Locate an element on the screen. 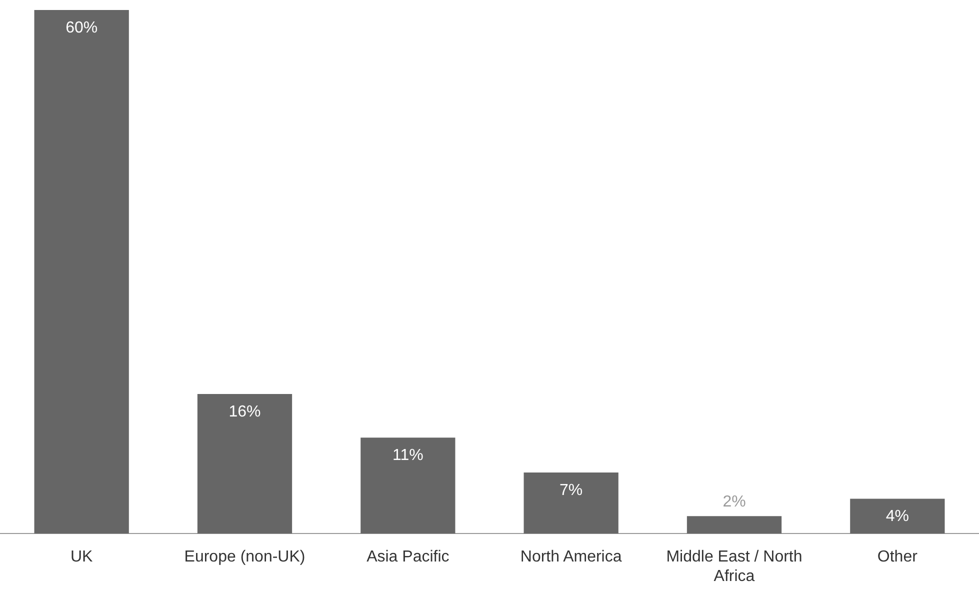  data-label: 4% is located at coordinates (897, 517).